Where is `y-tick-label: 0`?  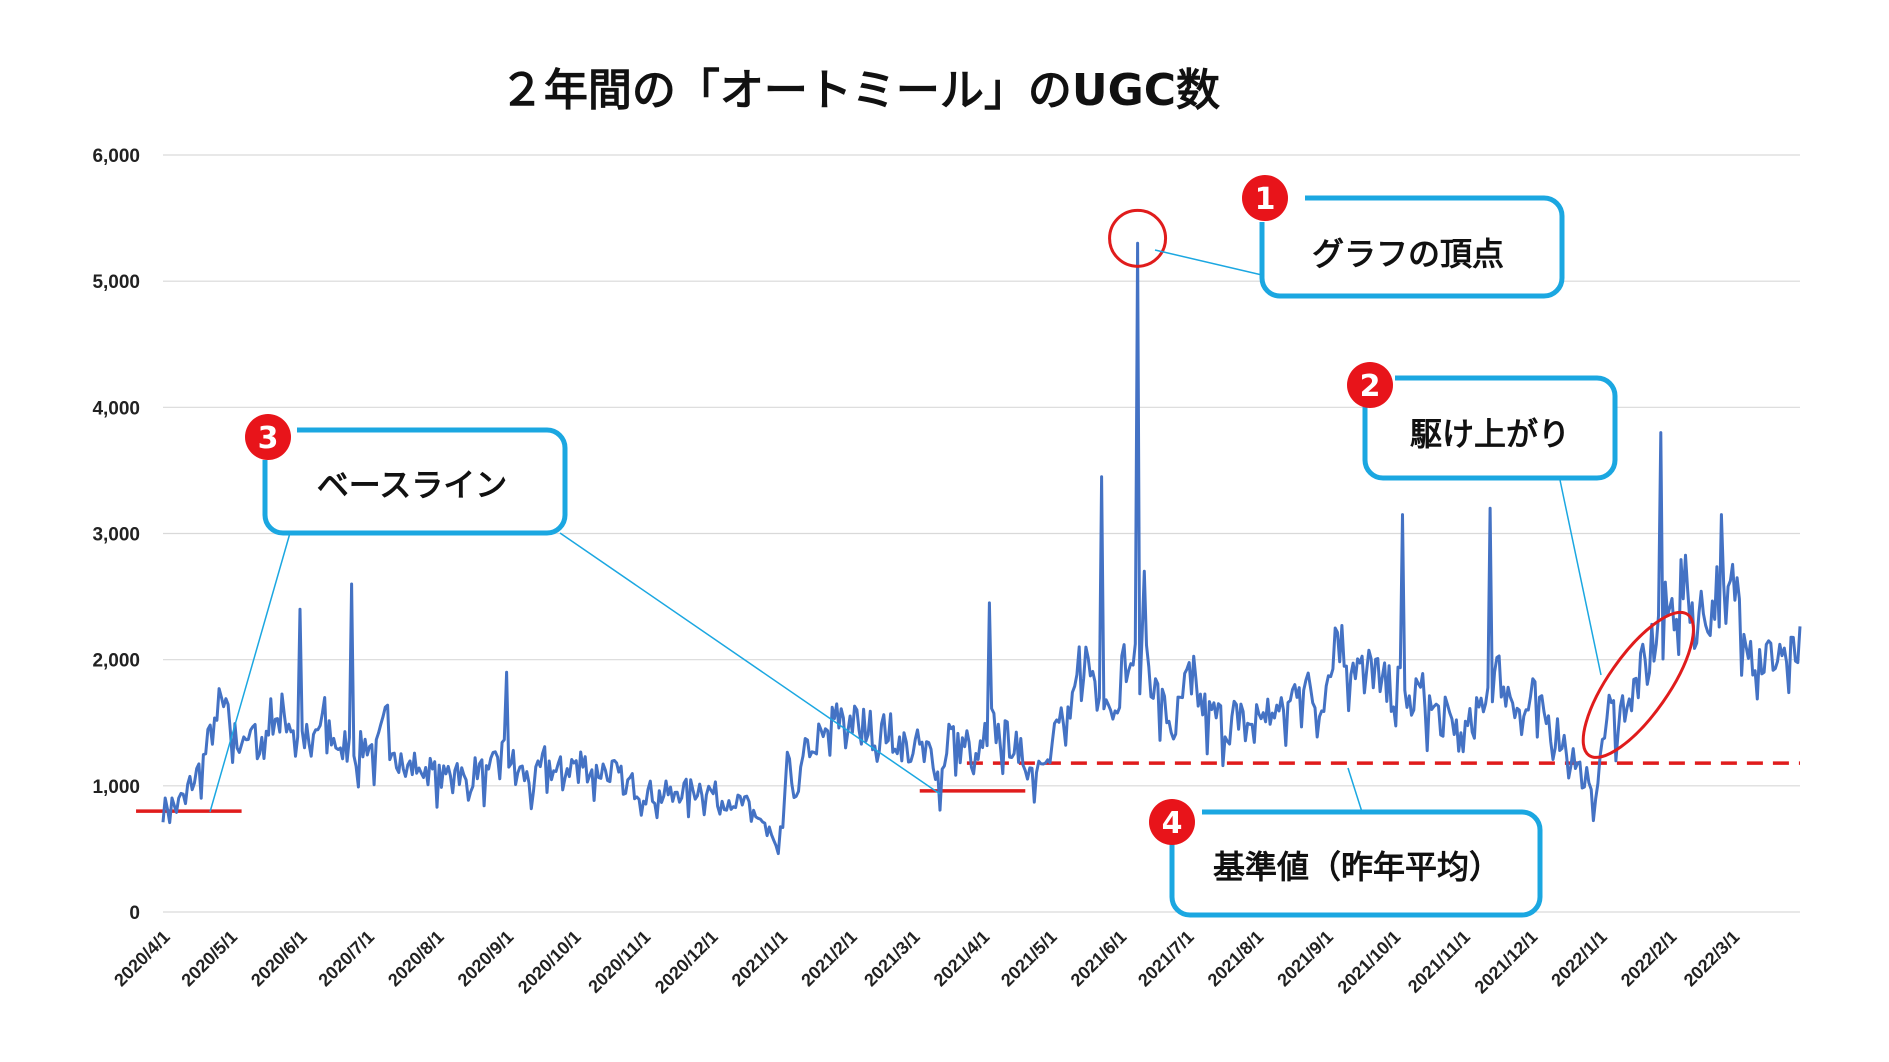
y-tick-label: 0 is located at coordinates (134, 913).